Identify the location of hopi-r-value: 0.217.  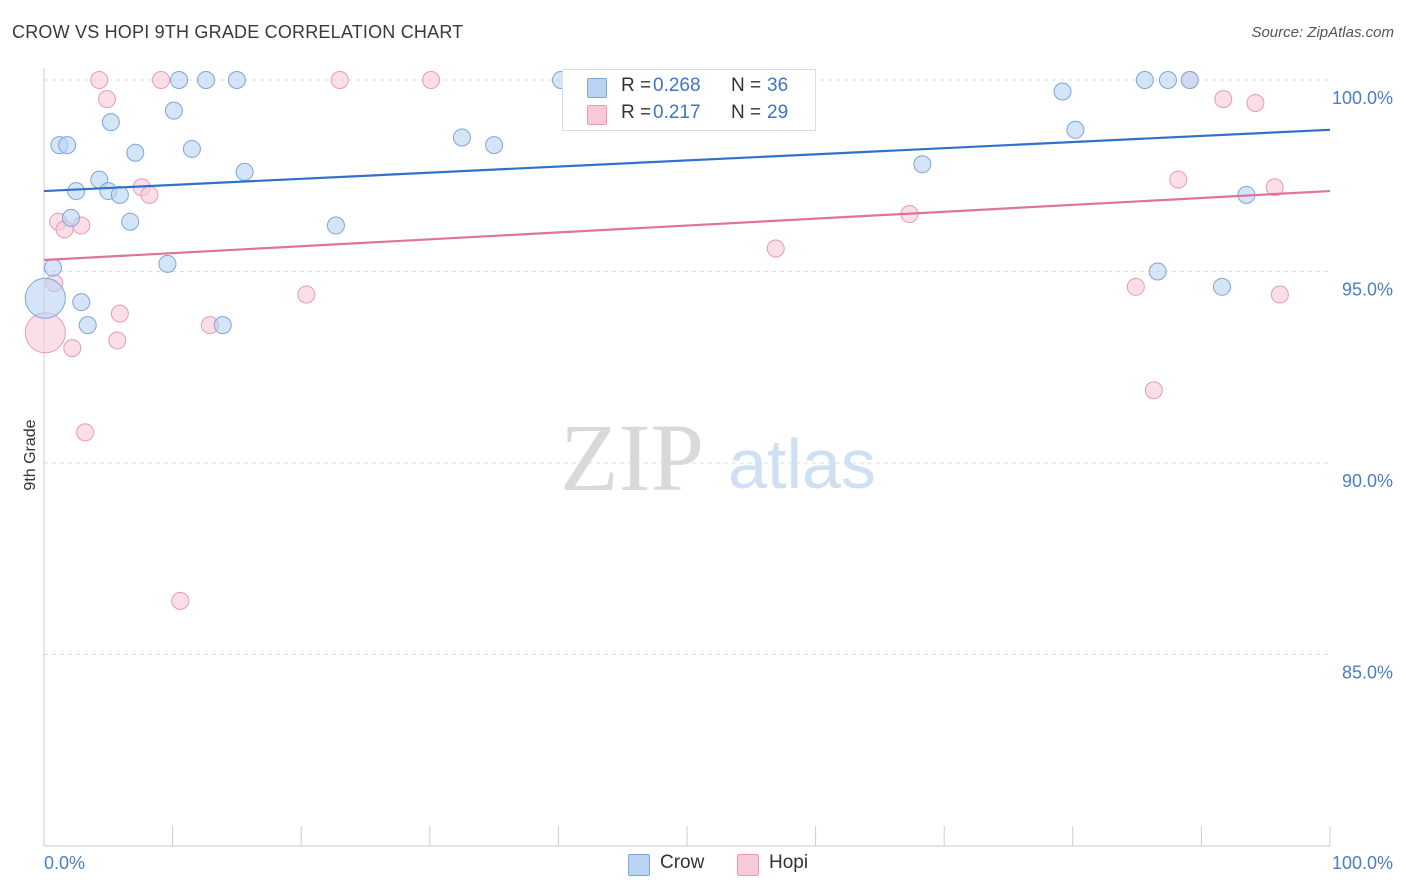
(677, 112).